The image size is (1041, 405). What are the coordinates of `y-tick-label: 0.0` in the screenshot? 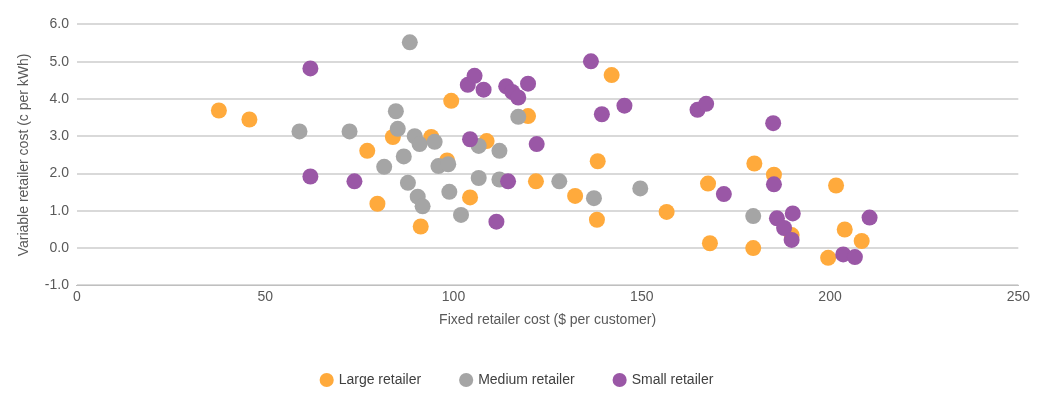 It's located at (59, 246).